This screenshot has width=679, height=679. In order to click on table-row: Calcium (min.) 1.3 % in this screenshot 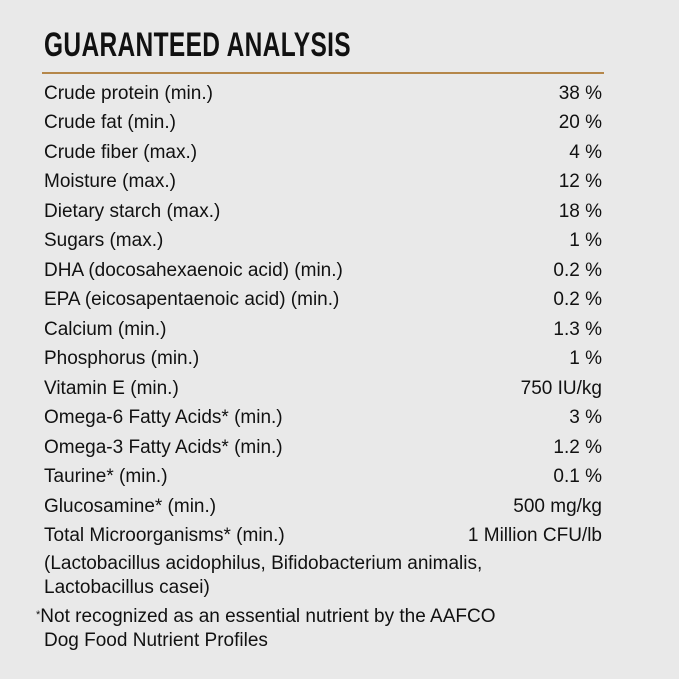, I will do `click(323, 329)`.